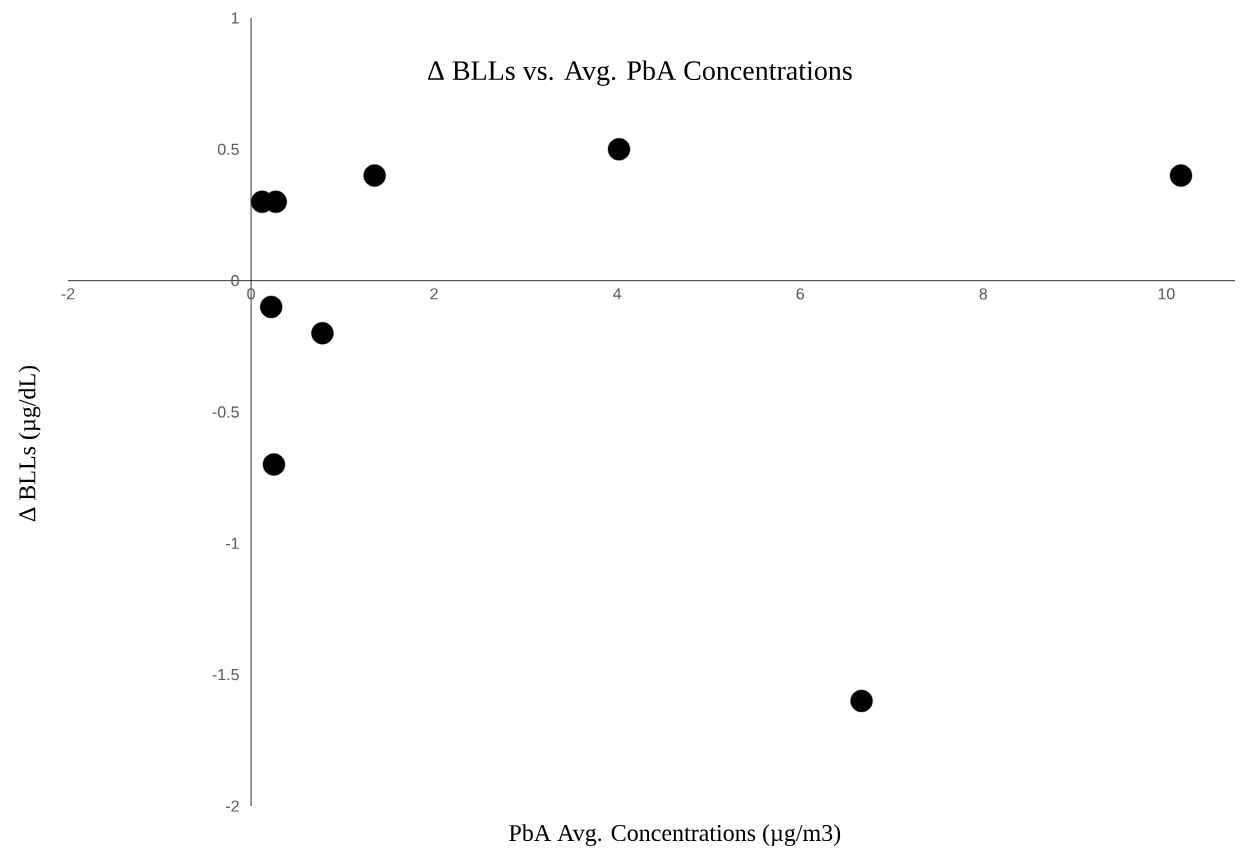 The height and width of the screenshot is (858, 1248). Describe the element at coordinates (1166, 294) in the screenshot. I see `x-tick-label: 10` at that location.